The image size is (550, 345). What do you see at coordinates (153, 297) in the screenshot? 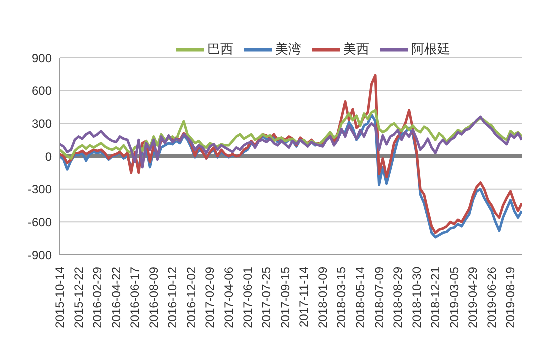
I see `x-tick-label: 2016-08-09` at bounding box center [153, 297].